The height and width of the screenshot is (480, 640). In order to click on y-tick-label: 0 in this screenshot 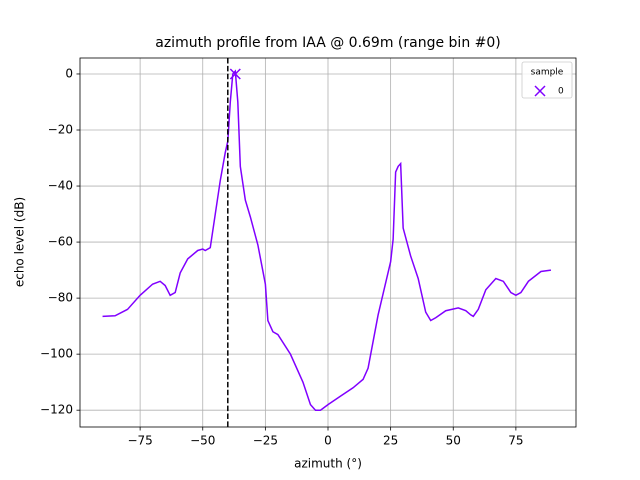, I will do `click(69, 73)`.